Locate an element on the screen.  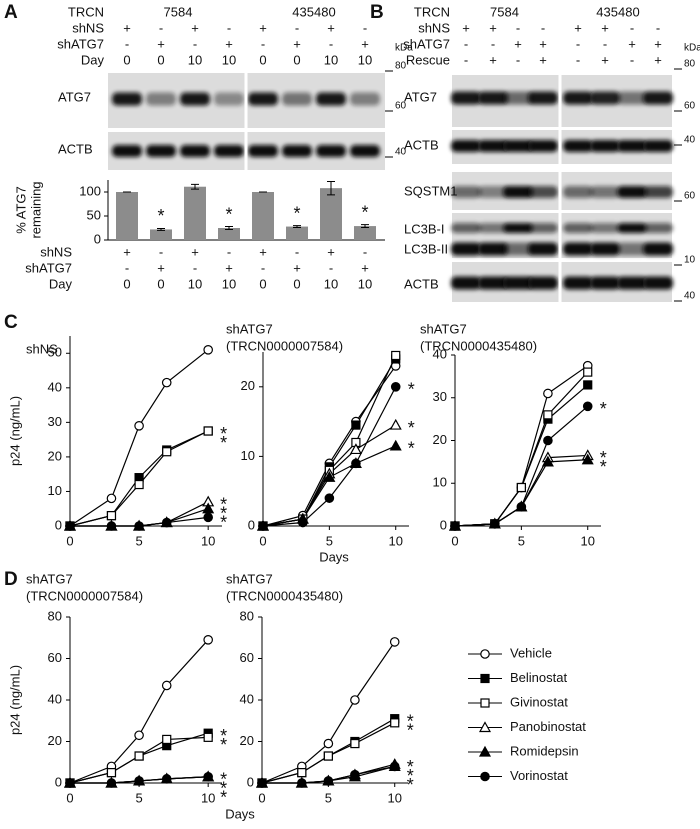
chart-title: (TRCN0000007584) is located at coordinates (284, 345).